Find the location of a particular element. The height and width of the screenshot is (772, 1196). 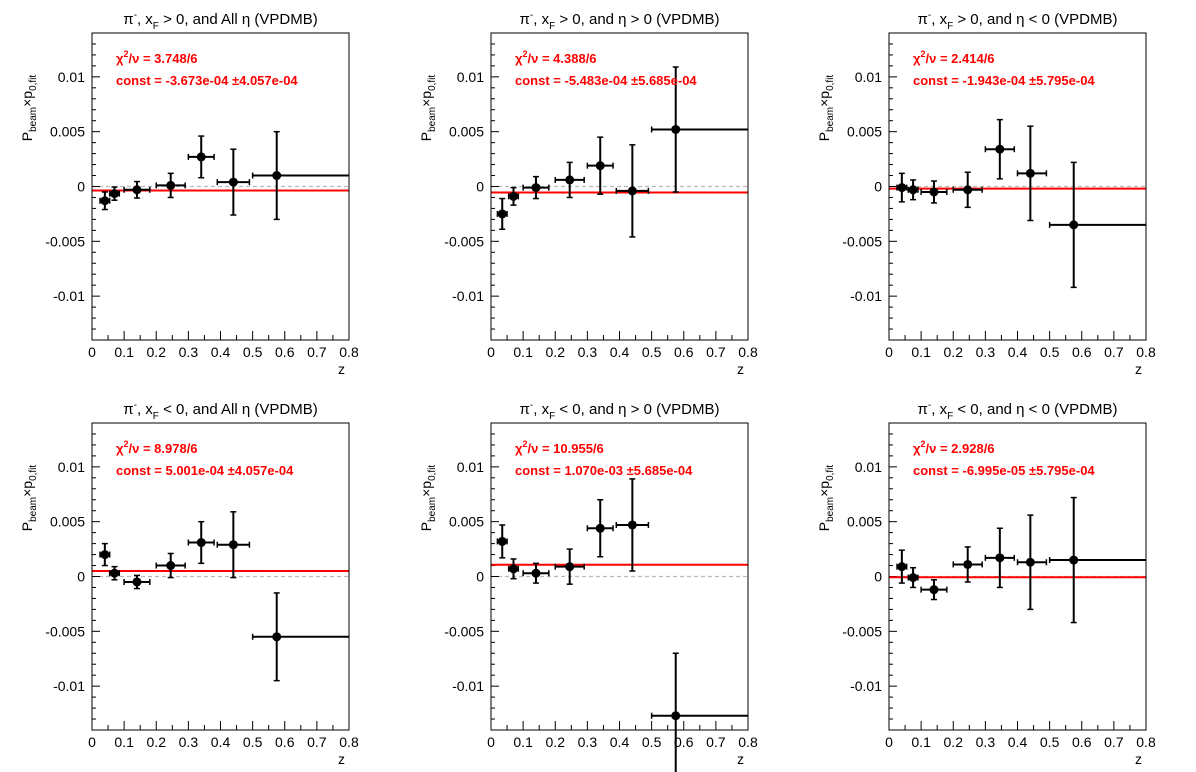

chi2-text: χ2/ν = 4.388/6 is located at coordinates (556, 57).